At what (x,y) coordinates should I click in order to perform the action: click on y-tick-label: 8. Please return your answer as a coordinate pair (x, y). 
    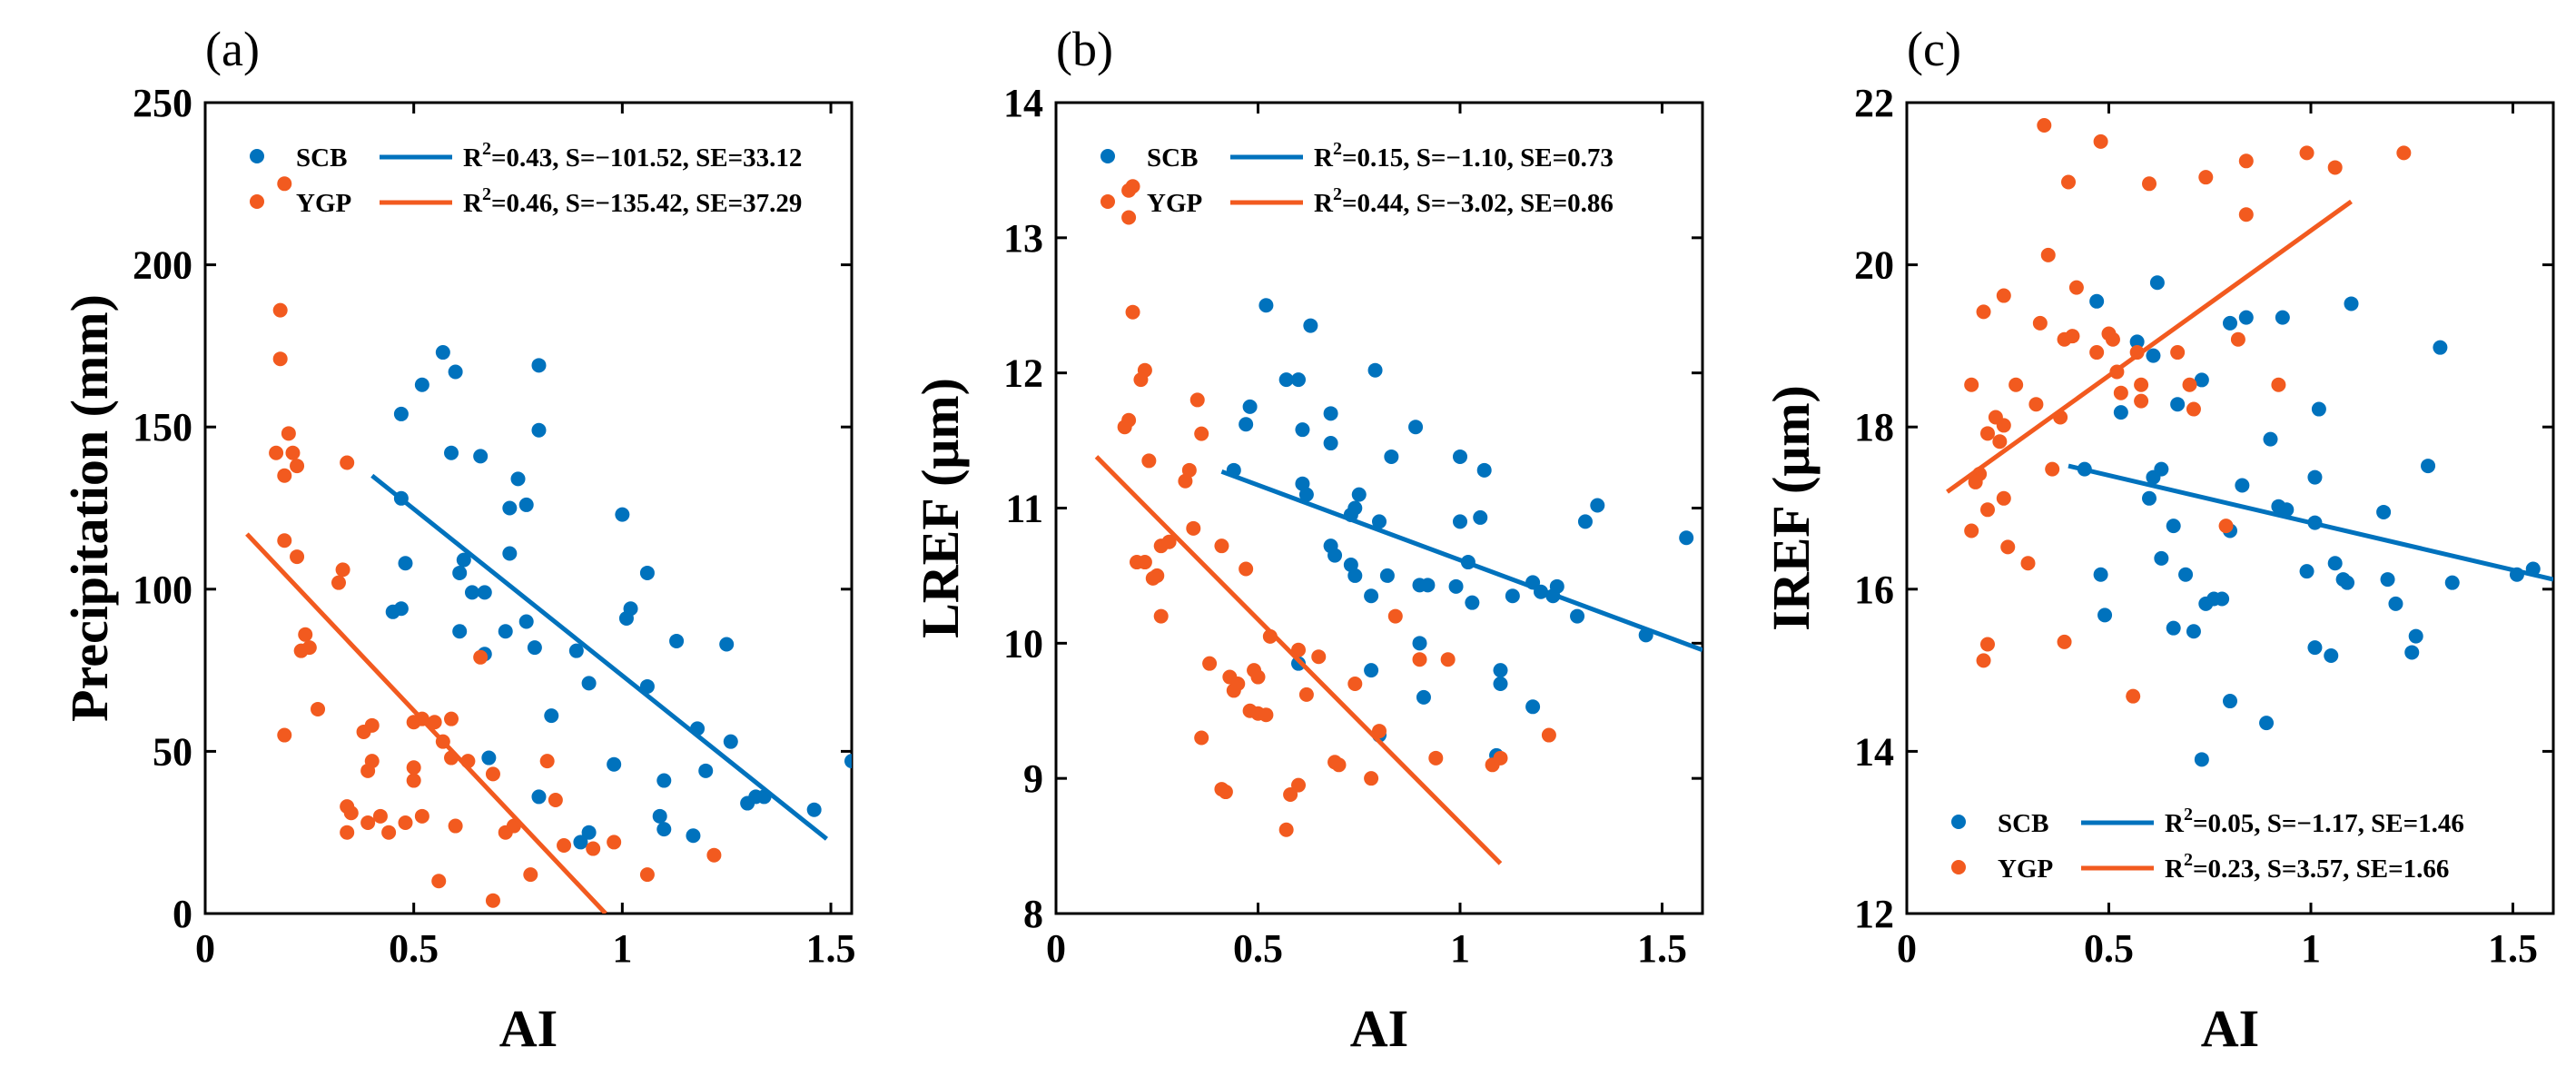
    Looking at the image, I should click on (1033, 914).